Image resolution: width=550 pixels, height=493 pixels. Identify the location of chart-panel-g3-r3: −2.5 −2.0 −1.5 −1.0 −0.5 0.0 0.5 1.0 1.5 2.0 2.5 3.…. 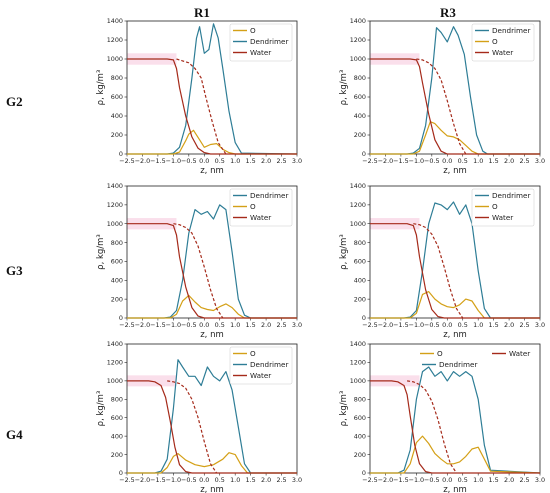
(442, 261).